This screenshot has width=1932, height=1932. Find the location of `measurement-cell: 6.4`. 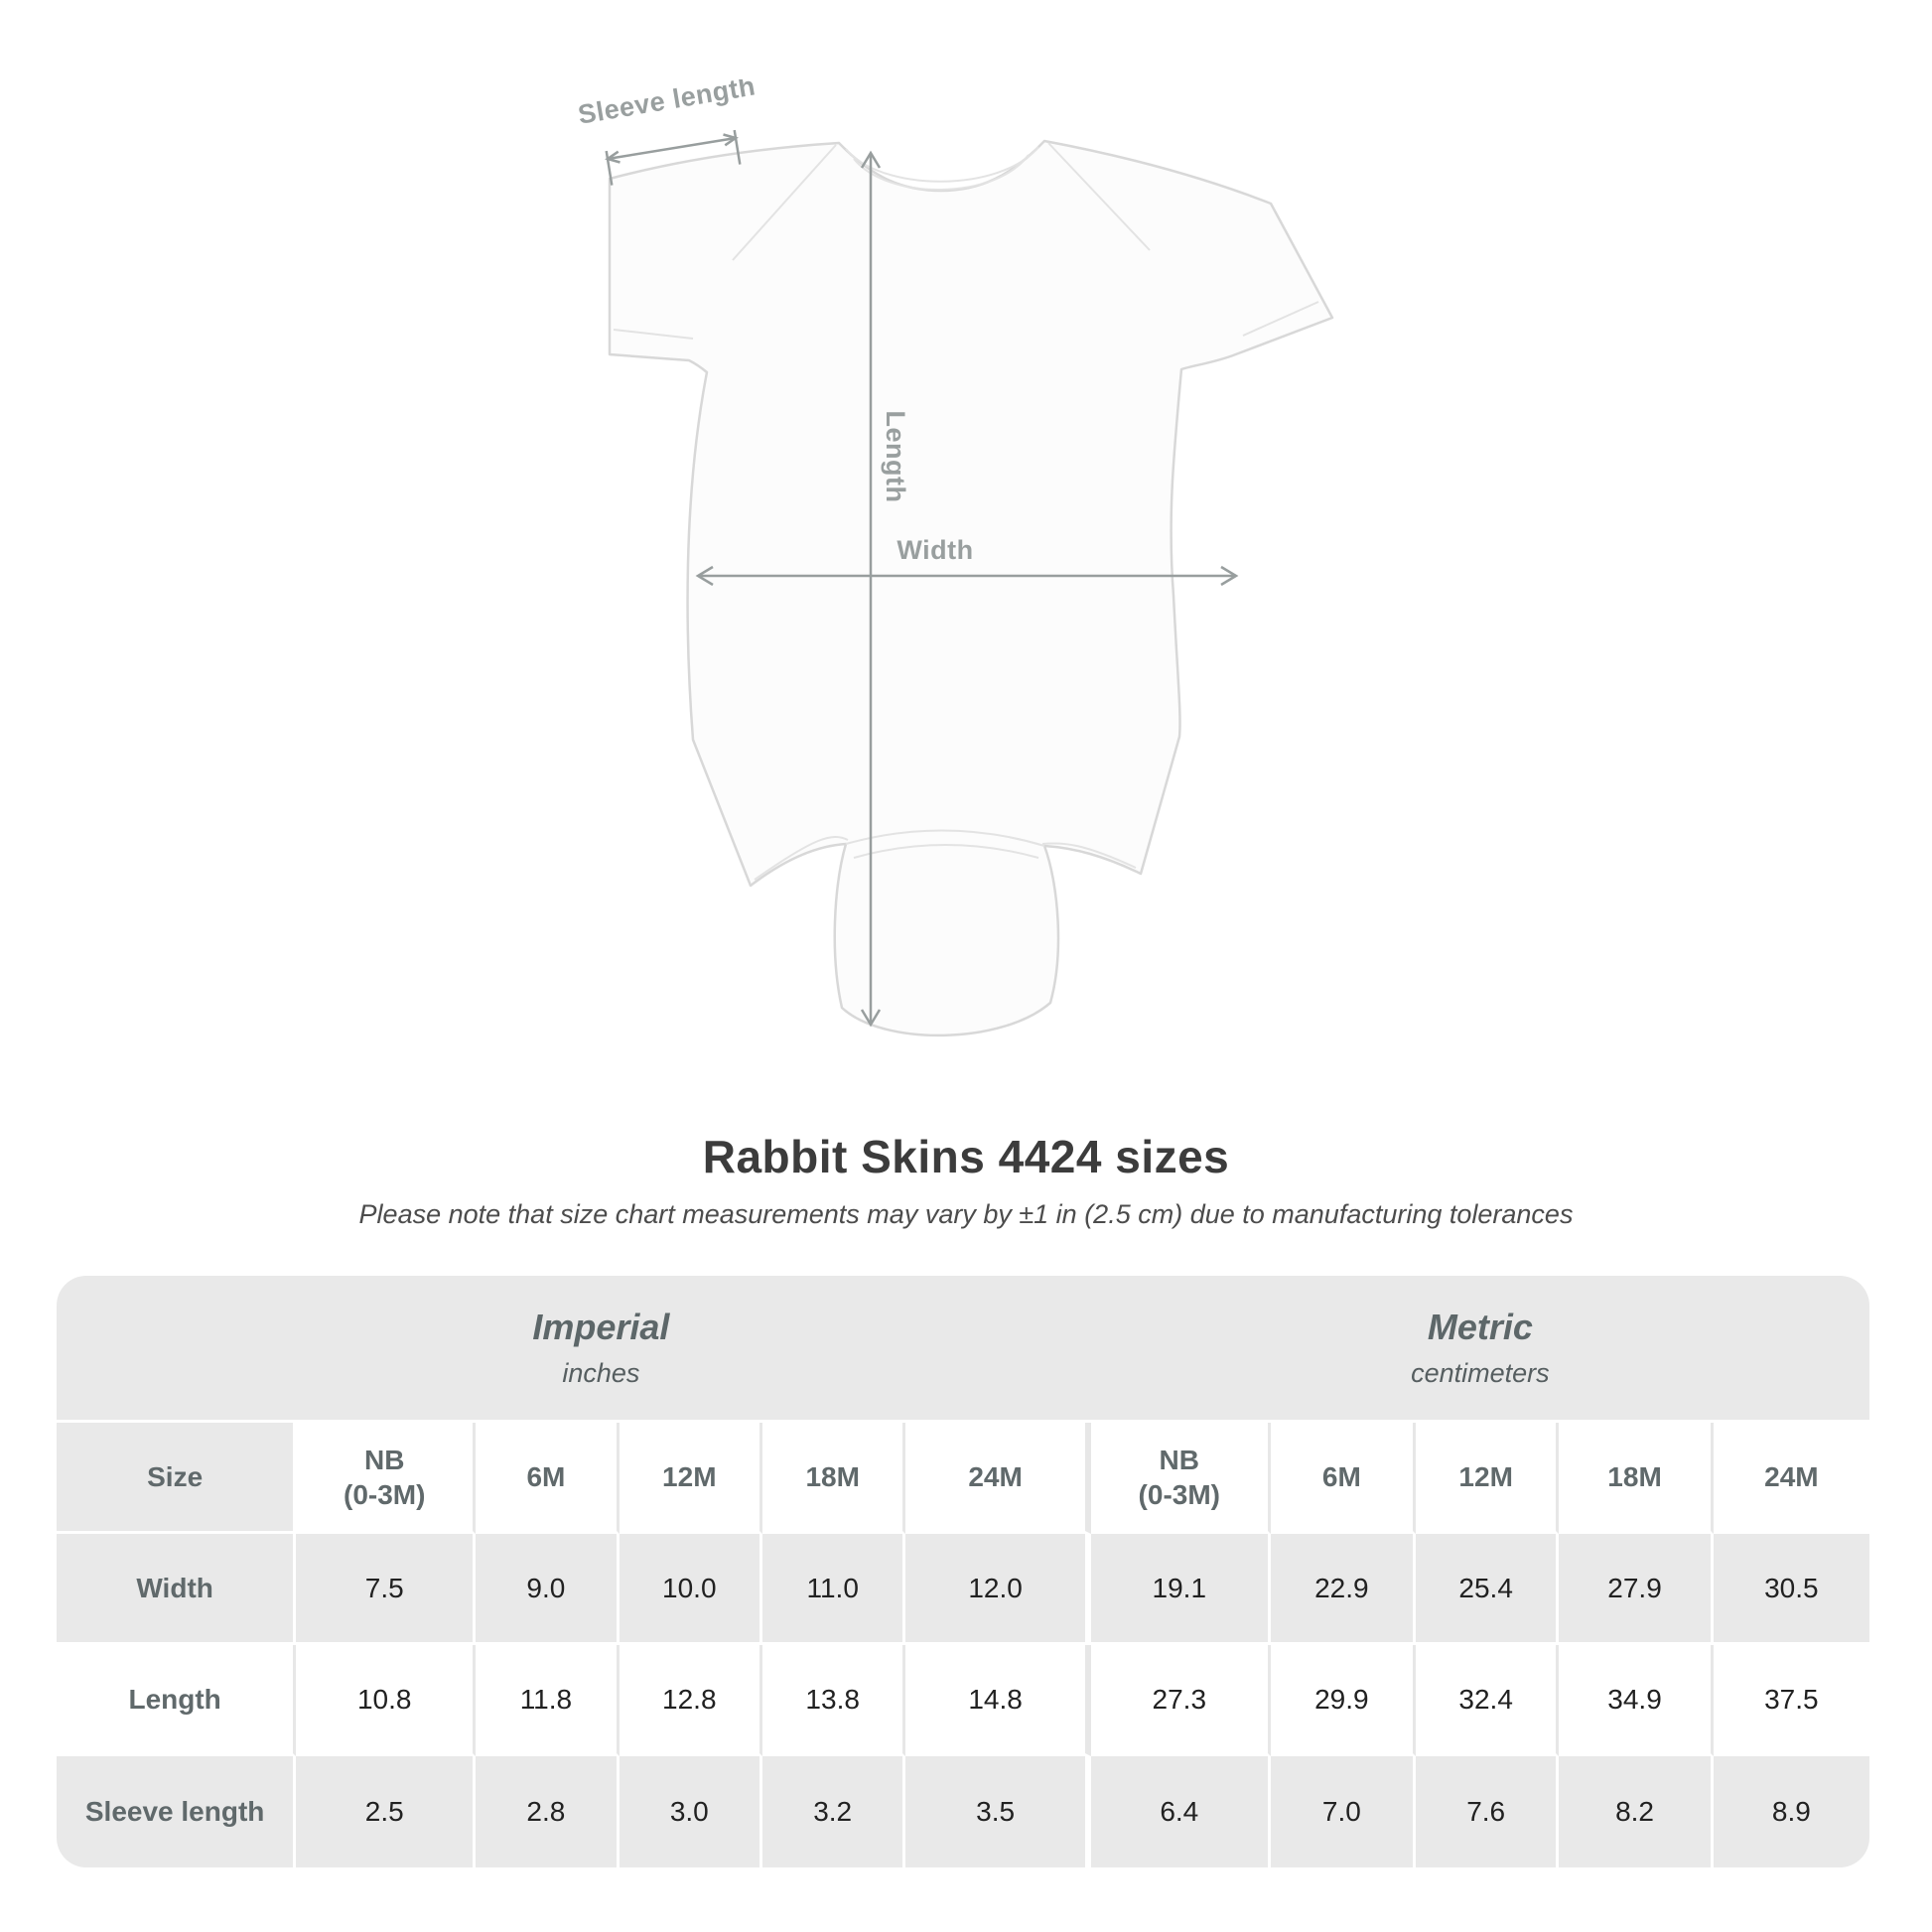

measurement-cell: 6.4 is located at coordinates (1180, 1812).